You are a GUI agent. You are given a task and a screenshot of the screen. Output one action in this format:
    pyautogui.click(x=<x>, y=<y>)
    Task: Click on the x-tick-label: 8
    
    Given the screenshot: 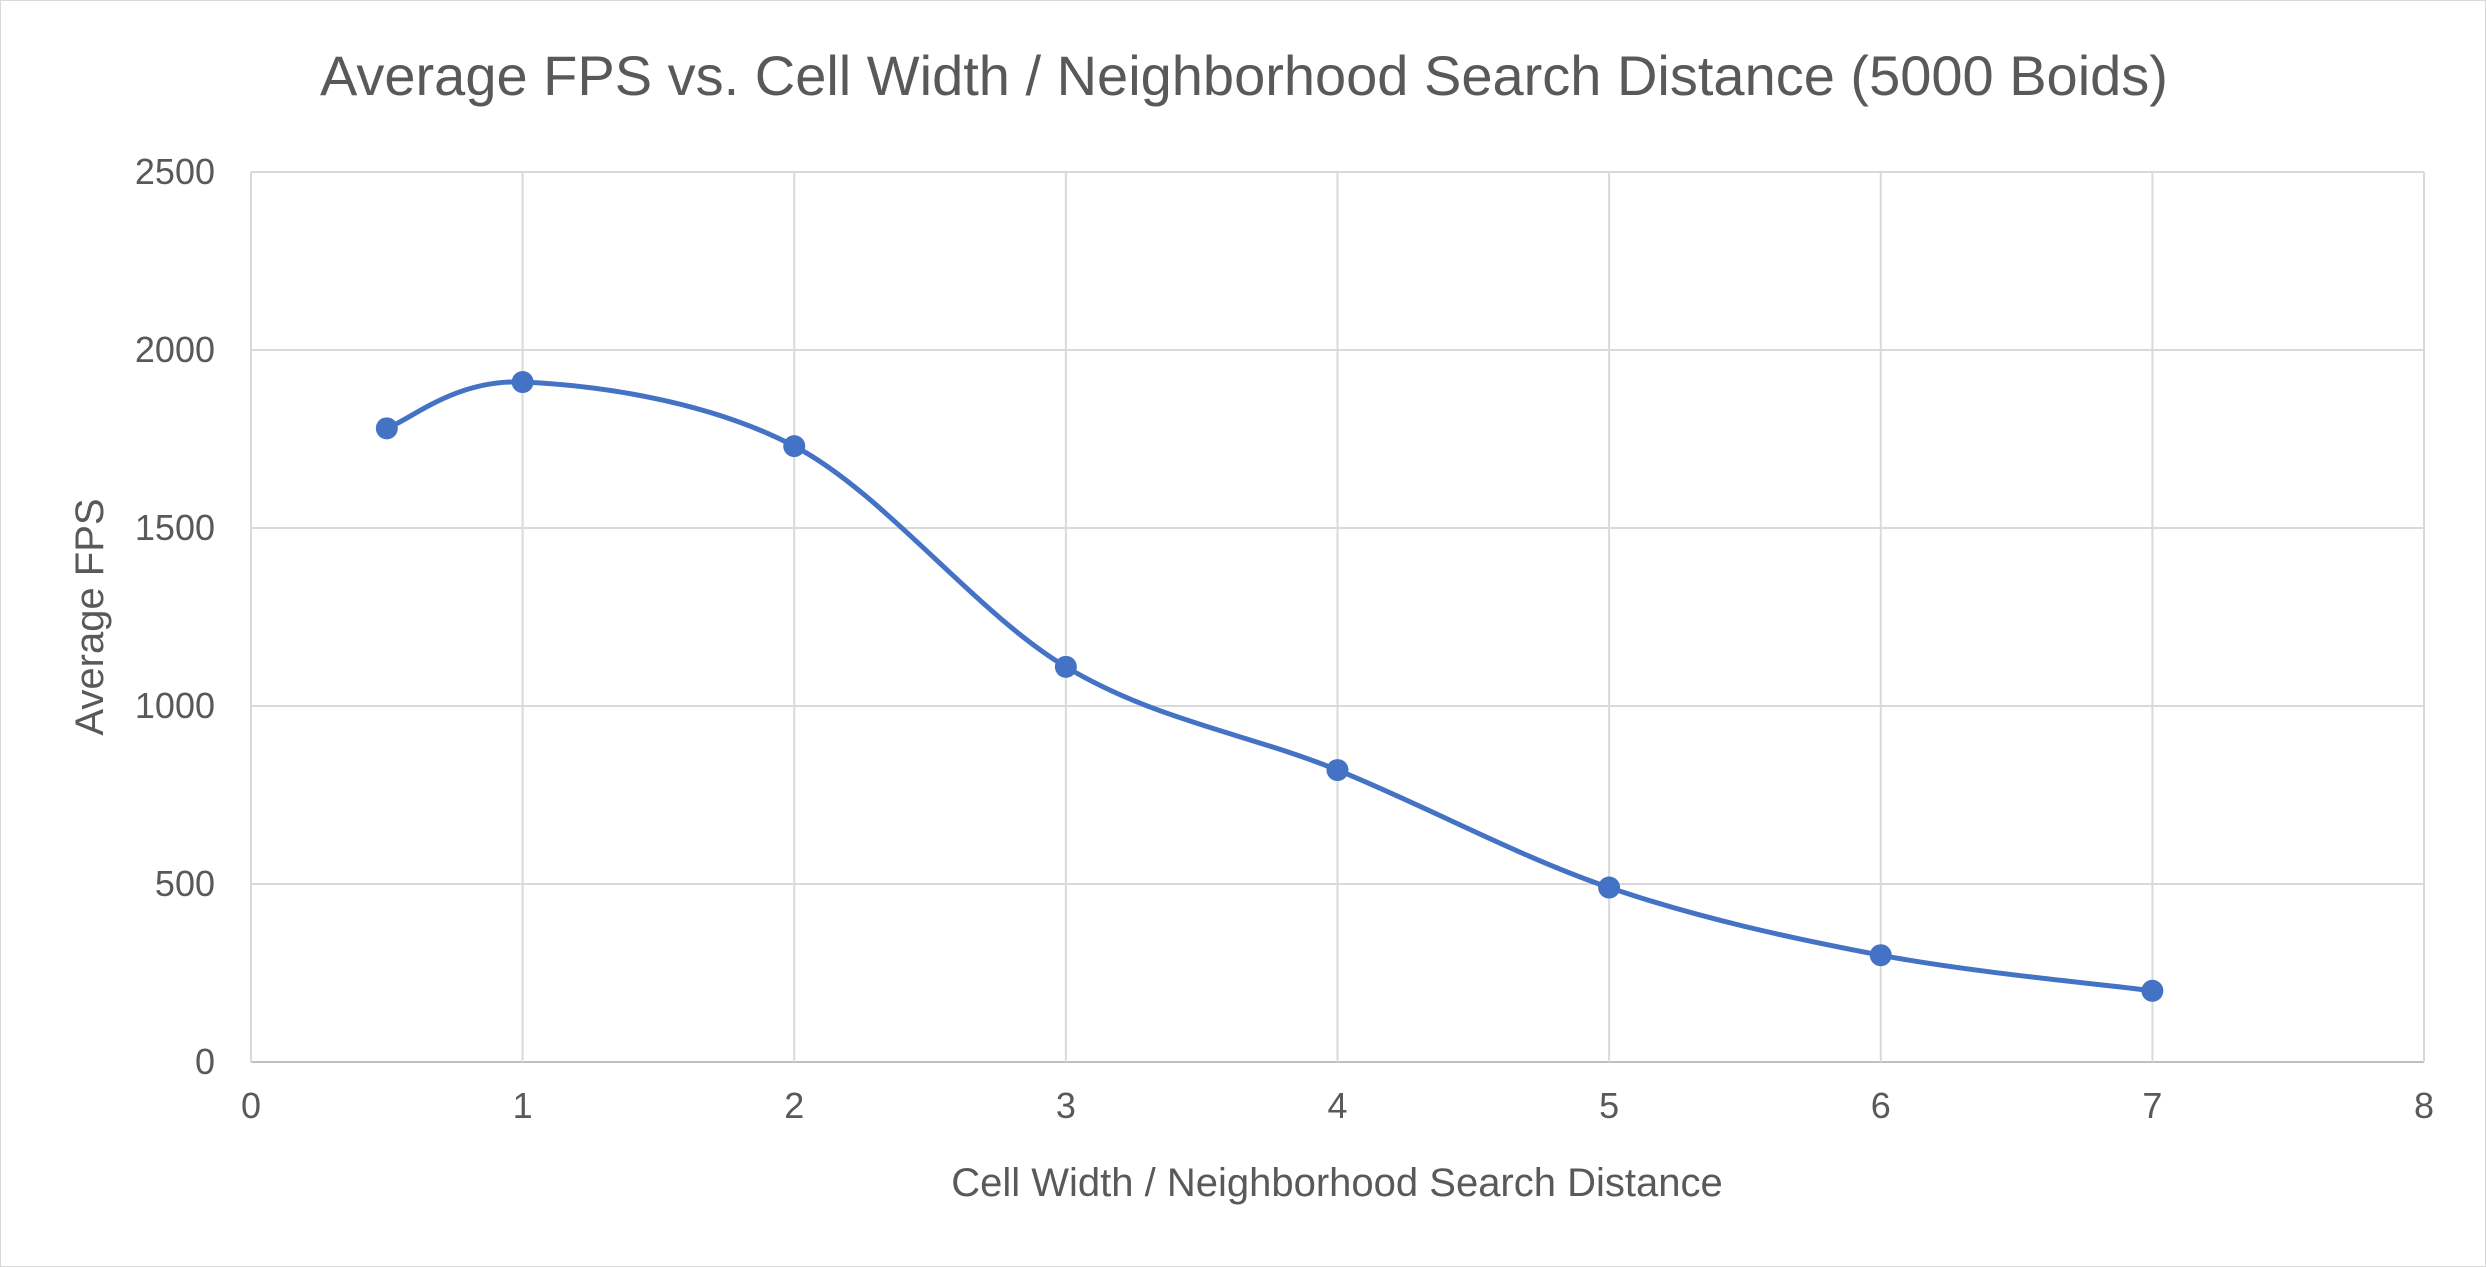 What is the action you would take?
    pyautogui.click(x=2424, y=1105)
    